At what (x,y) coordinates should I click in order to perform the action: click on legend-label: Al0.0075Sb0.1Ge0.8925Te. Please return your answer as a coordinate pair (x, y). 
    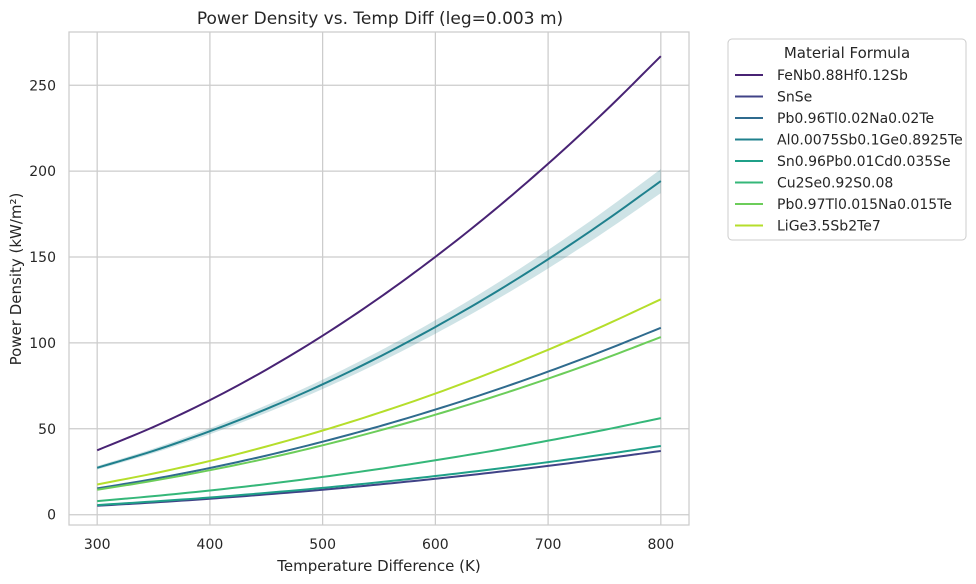
    Looking at the image, I should click on (870, 141).